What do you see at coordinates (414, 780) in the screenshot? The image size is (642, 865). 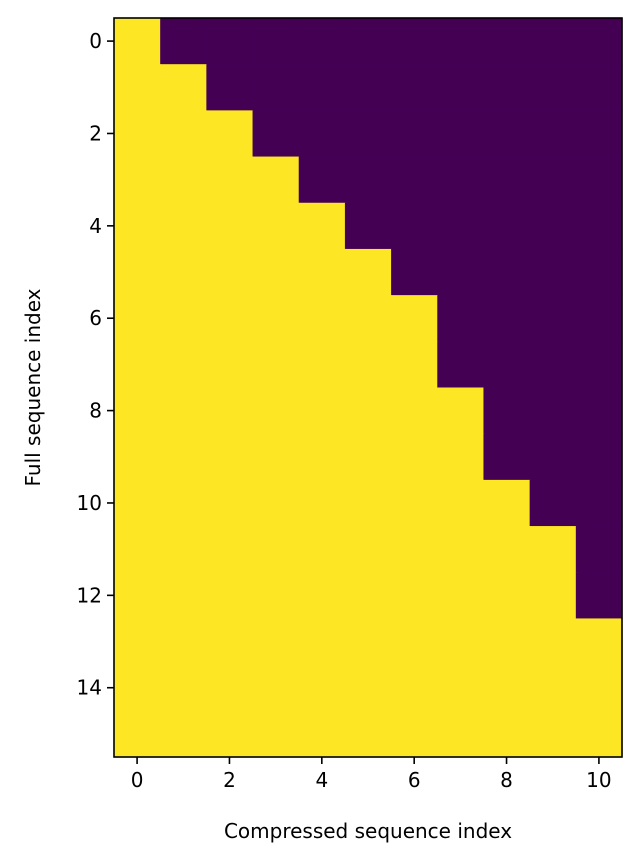 I see `x-tick-label: 6` at bounding box center [414, 780].